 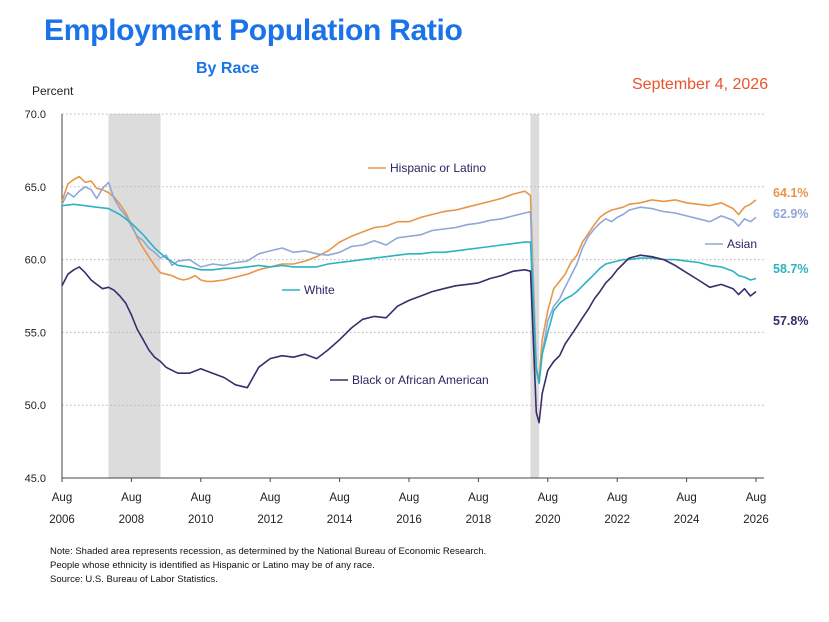 I want to click on end-label-hispanic-or-latino: 64.1%, so click(x=790, y=193).